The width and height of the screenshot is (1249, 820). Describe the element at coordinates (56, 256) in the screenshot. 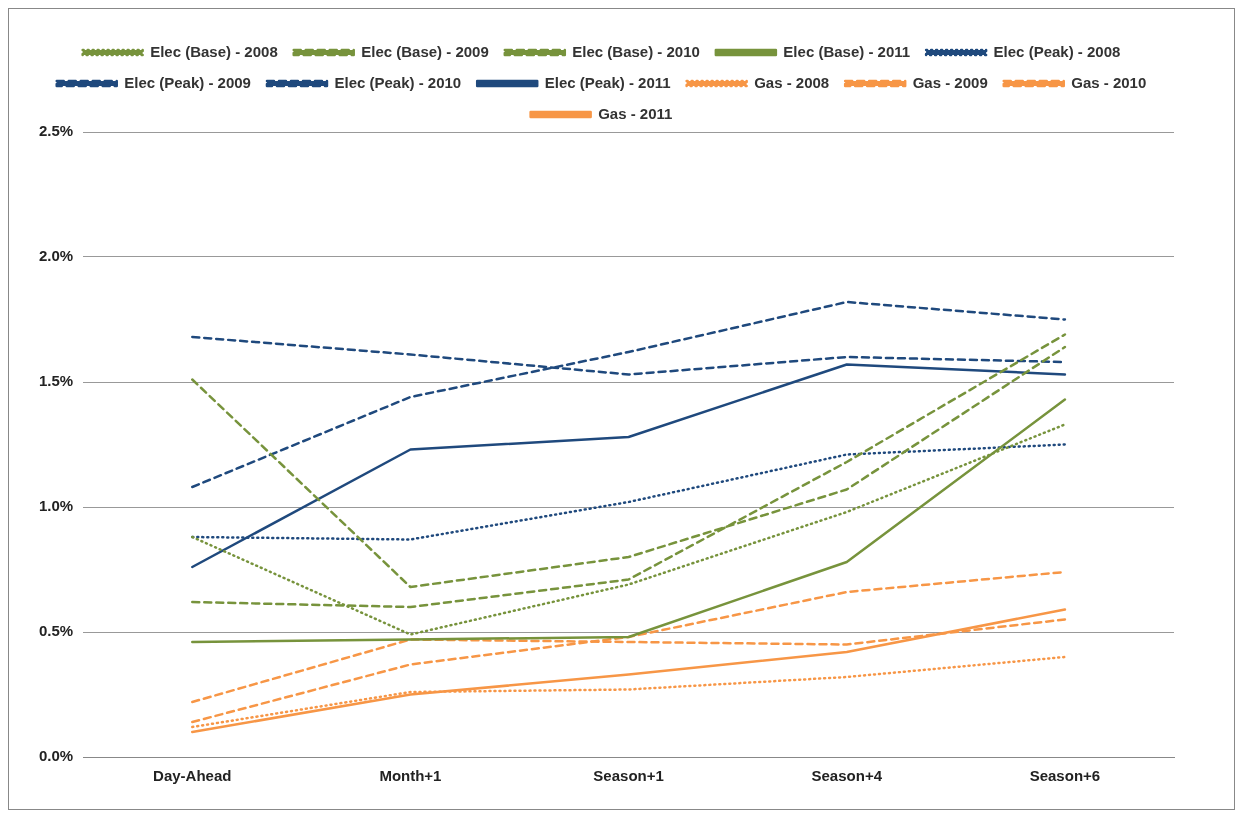

I see `y-tick-label: 2.0%` at that location.